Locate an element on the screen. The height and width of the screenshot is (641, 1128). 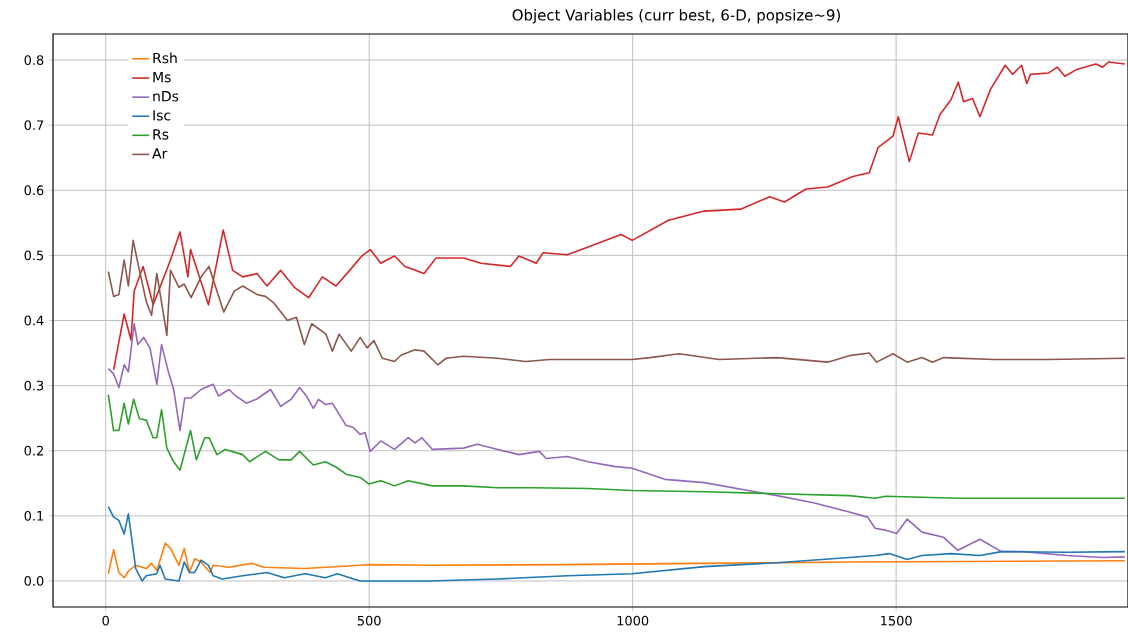
x-tick-label: 500 is located at coordinates (369, 620).